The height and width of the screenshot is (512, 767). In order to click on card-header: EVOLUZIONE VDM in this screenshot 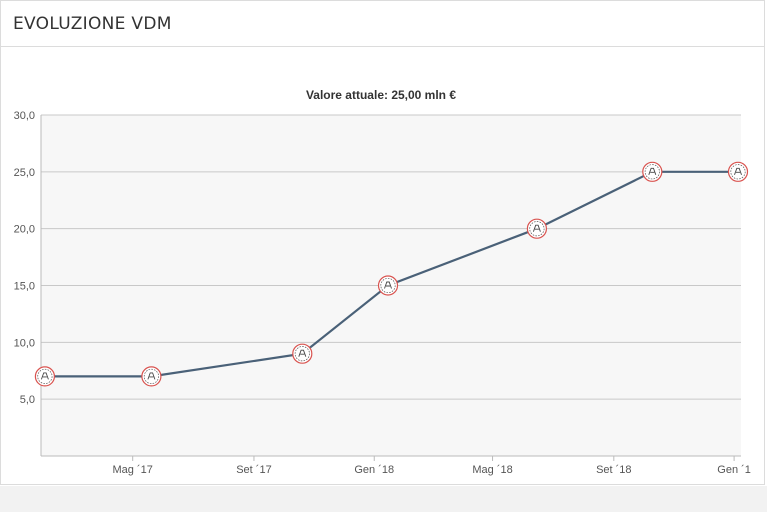, I will do `click(382, 24)`.